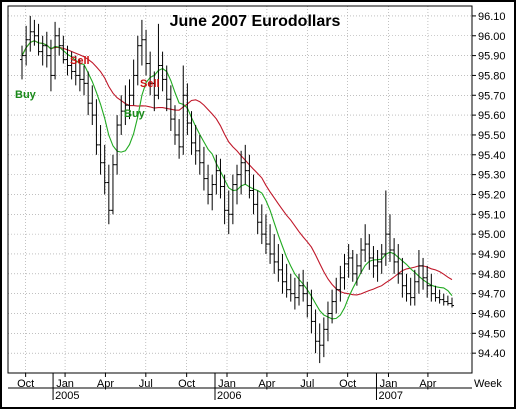 This screenshot has width=516, height=409. What do you see at coordinates (488, 384) in the screenshot?
I see `period-label: Week` at bounding box center [488, 384].